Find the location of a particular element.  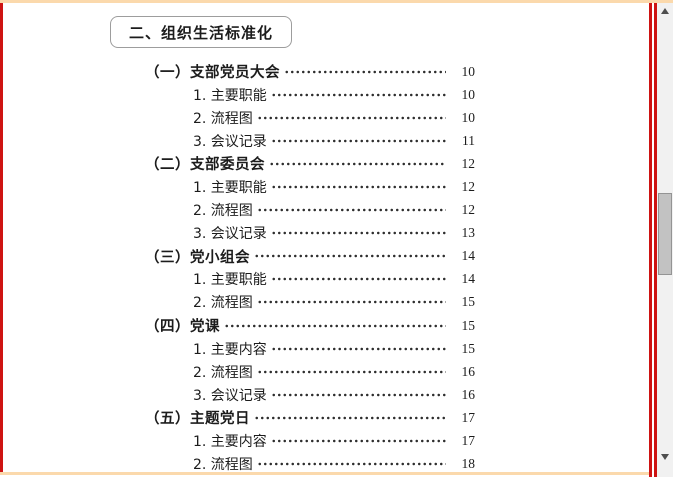

page-right-border-outer is located at coordinates (650, 240).